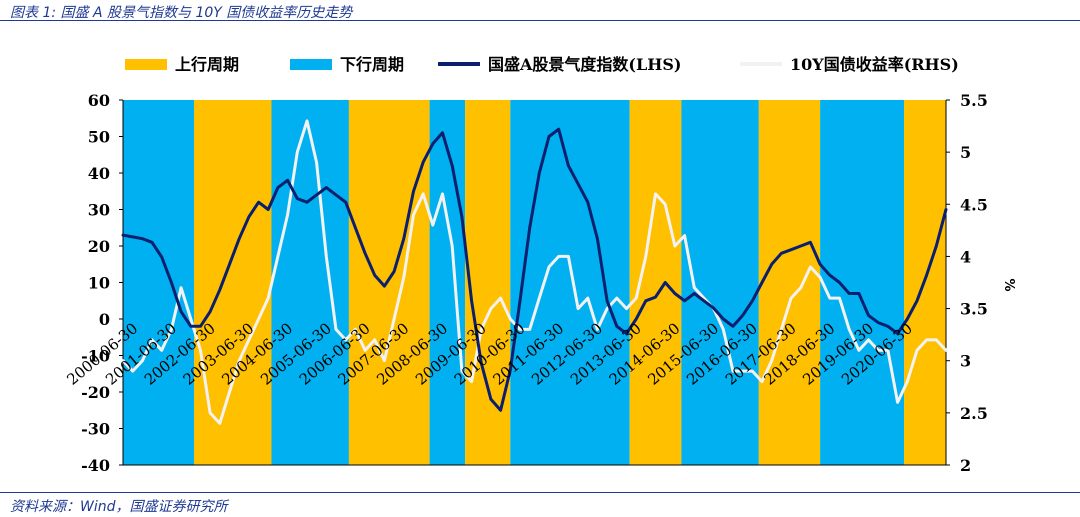  What do you see at coordinates (540, 492) in the screenshot?
I see `bottom-rule` at bounding box center [540, 492].